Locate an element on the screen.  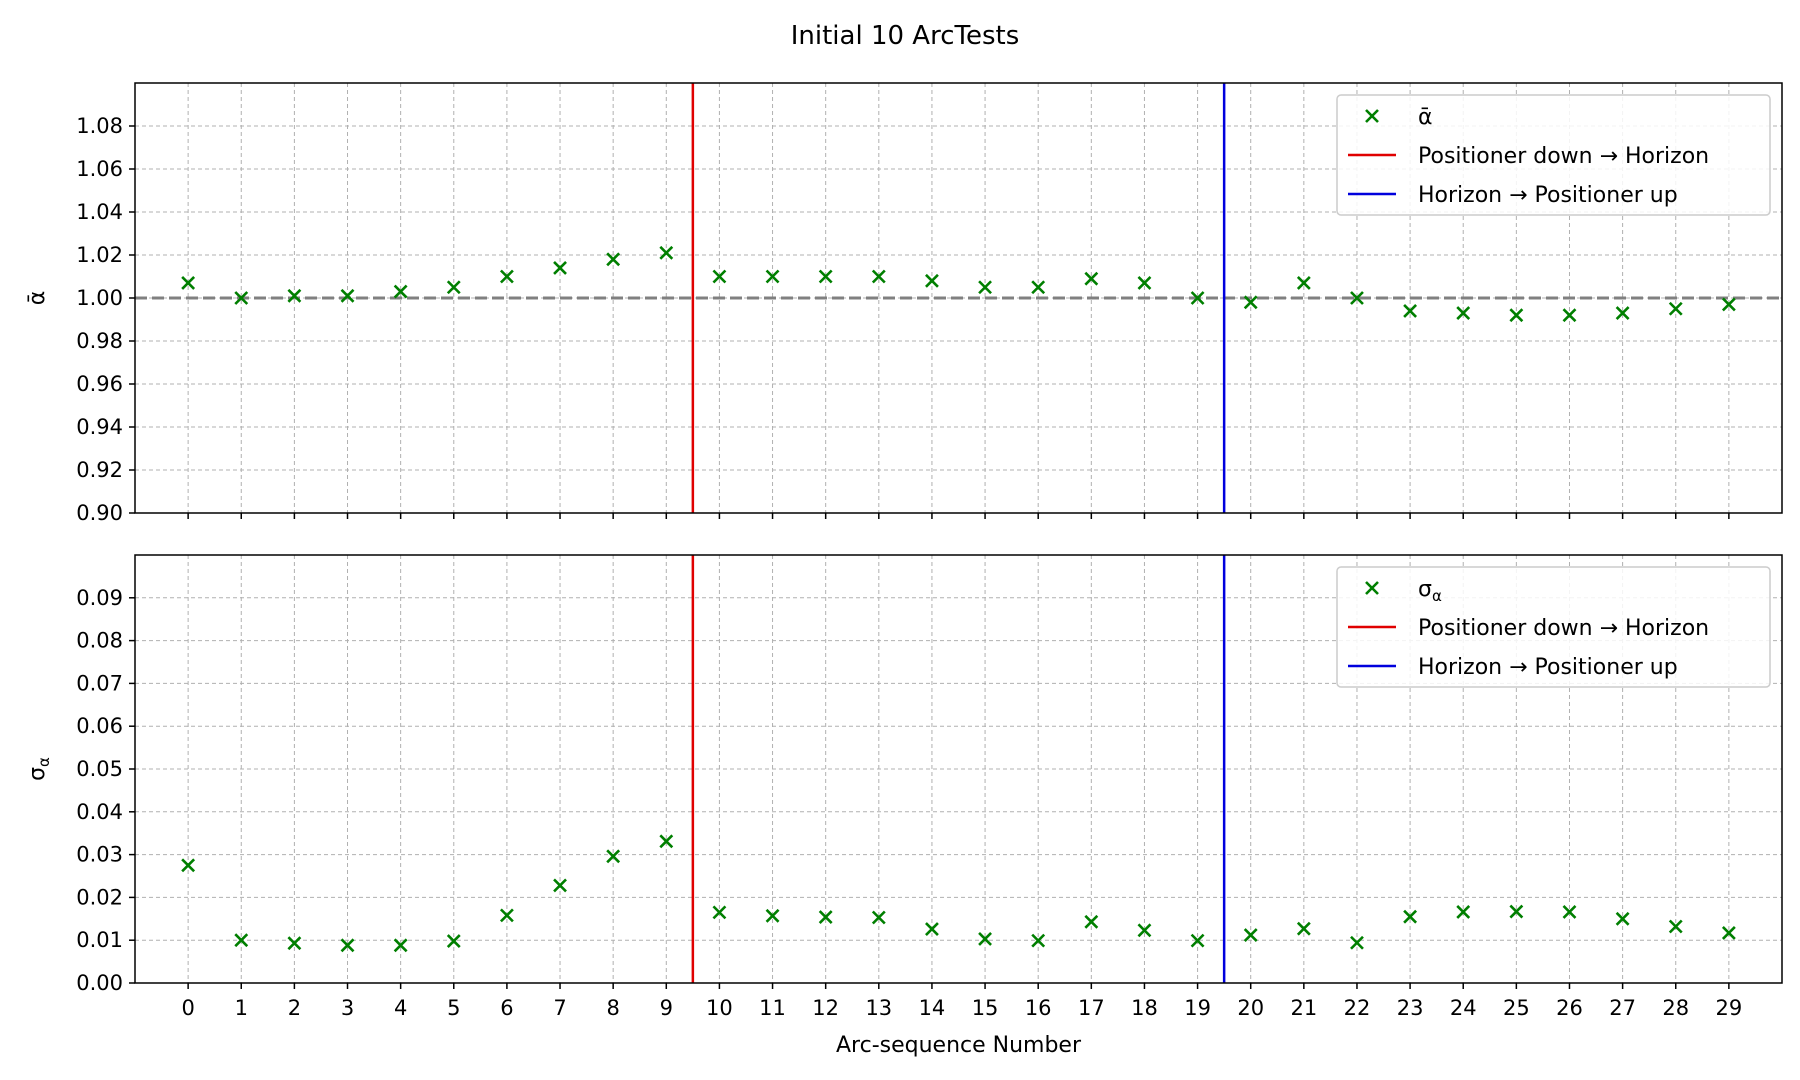
y-tick-label: 0.98 is located at coordinates (99, 341).